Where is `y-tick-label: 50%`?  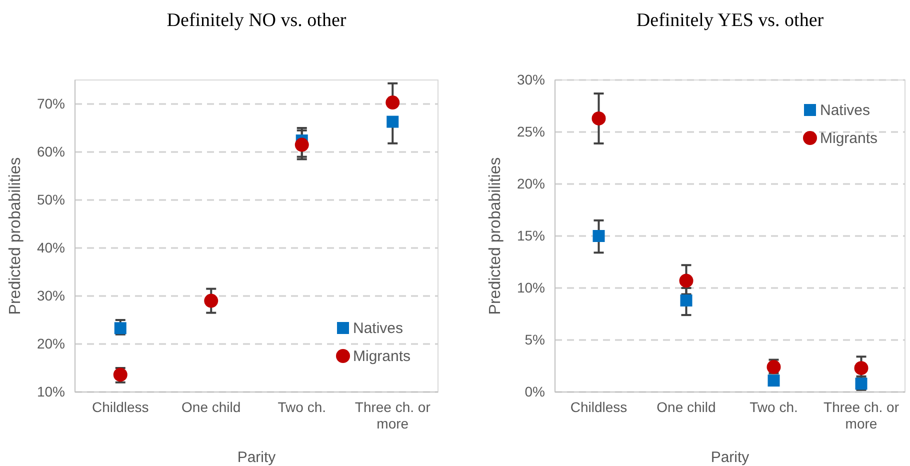
y-tick-label: 50% is located at coordinates (50, 199).